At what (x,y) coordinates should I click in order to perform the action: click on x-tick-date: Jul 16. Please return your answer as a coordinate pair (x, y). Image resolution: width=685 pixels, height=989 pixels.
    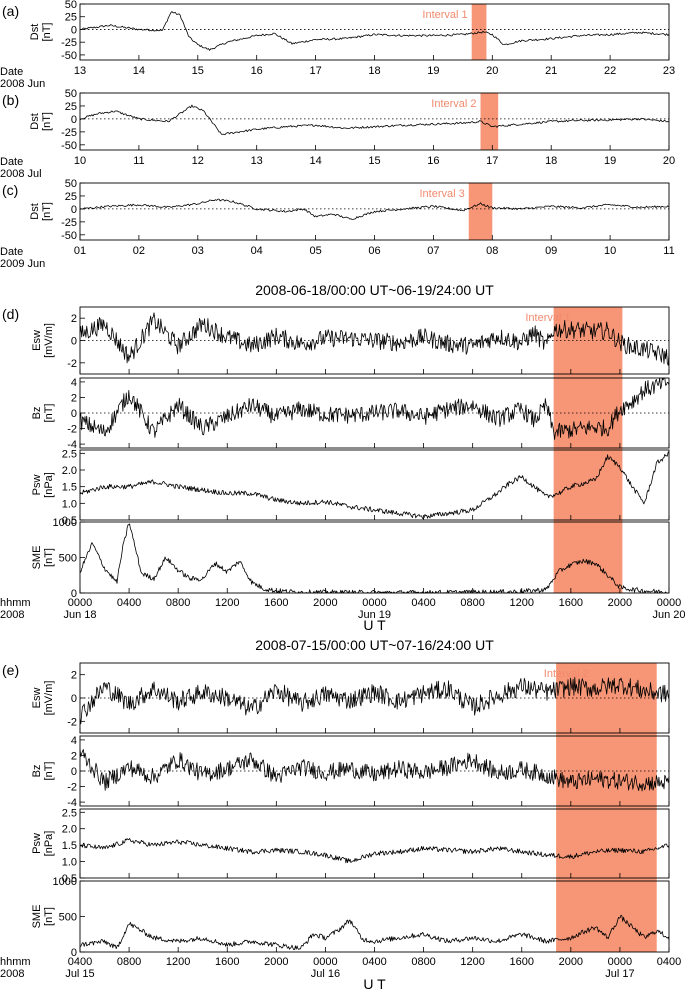
    Looking at the image, I should click on (325, 974).